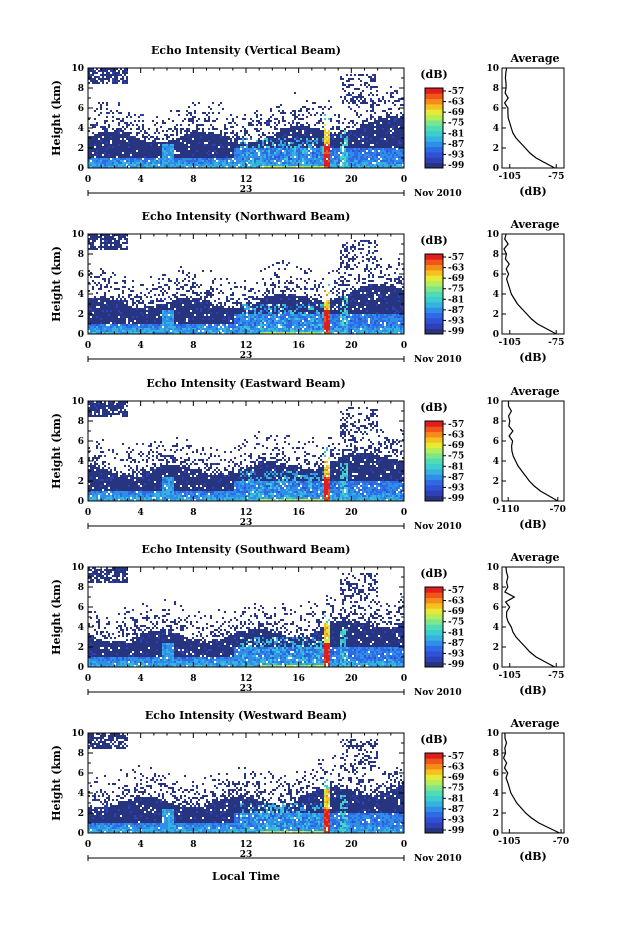  I want to click on echo-heatmap, so click(246, 118).